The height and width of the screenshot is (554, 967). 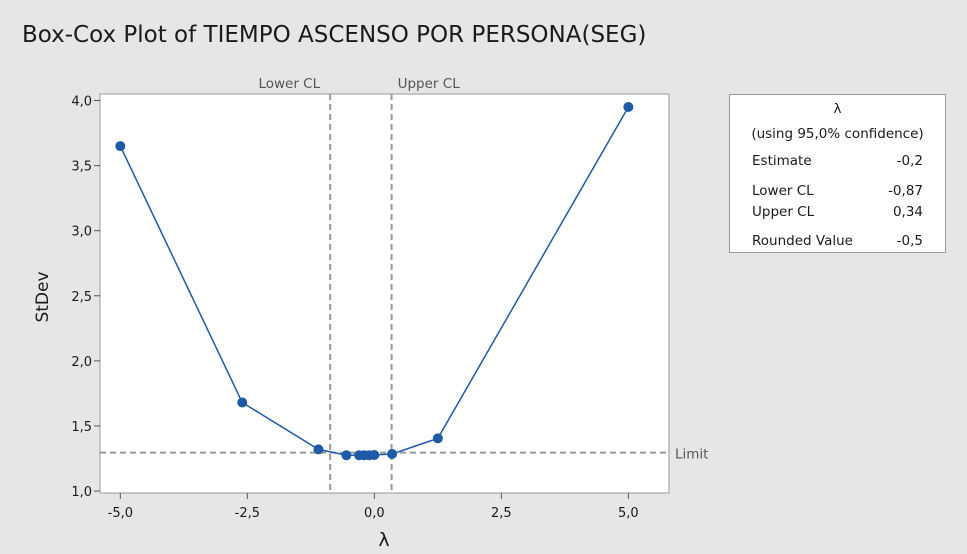 What do you see at coordinates (81, 167) in the screenshot?
I see `y-tick-label: 3,5` at bounding box center [81, 167].